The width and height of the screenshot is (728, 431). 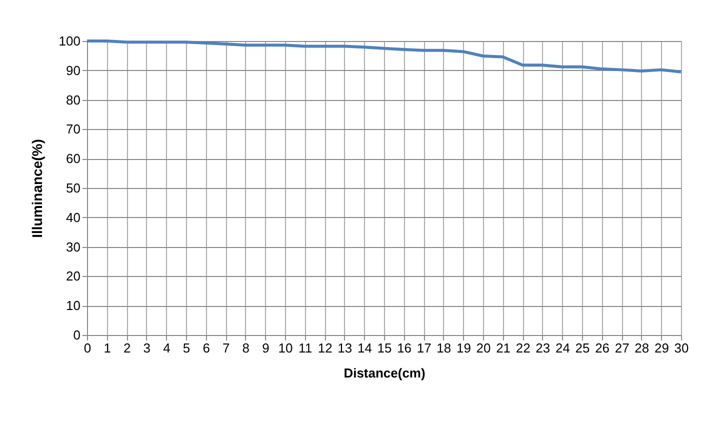 I want to click on y-tick-label: 0, so click(x=76, y=335).